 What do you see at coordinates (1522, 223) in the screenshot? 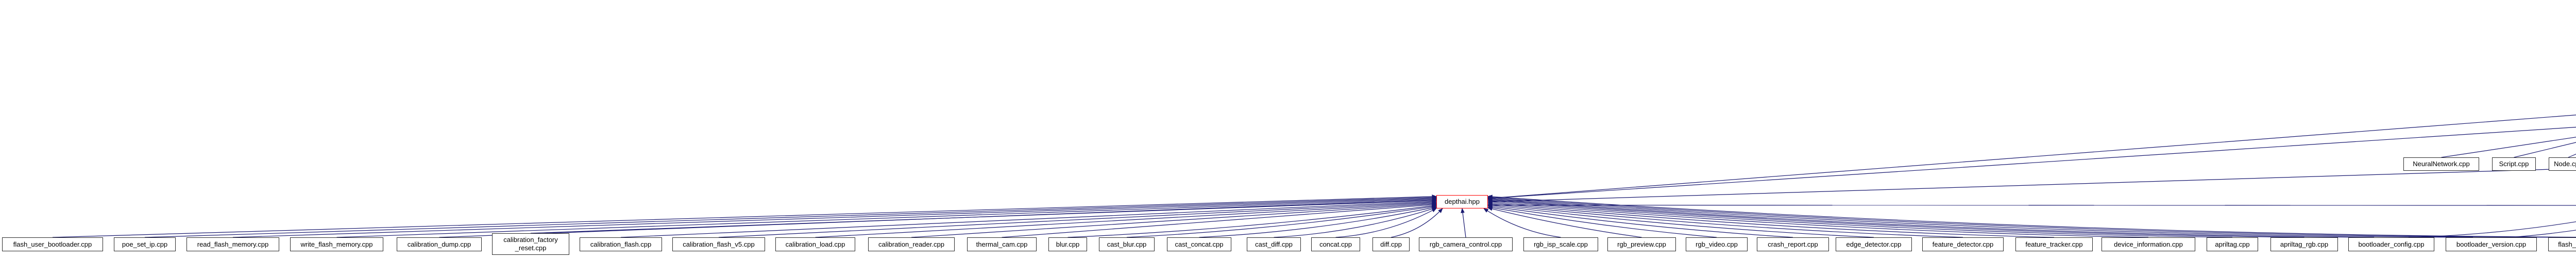
I see `edge-rgb_isp_scale_cpp-to-depthai_hpp` at bounding box center [1522, 223].